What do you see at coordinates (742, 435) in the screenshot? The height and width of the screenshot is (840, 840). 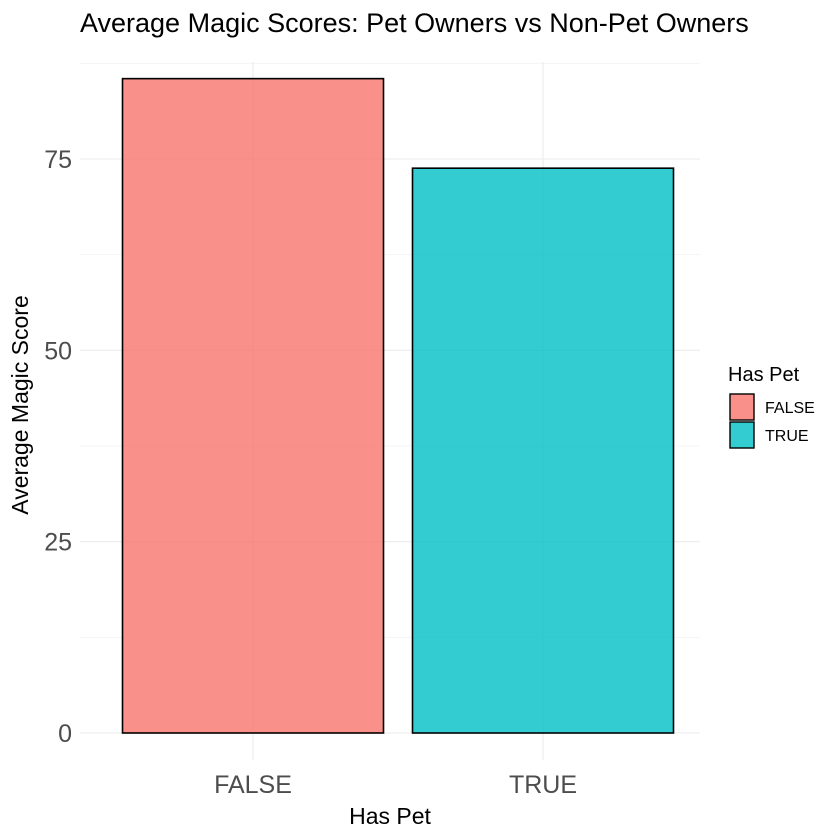 I see `legend-key-true` at bounding box center [742, 435].